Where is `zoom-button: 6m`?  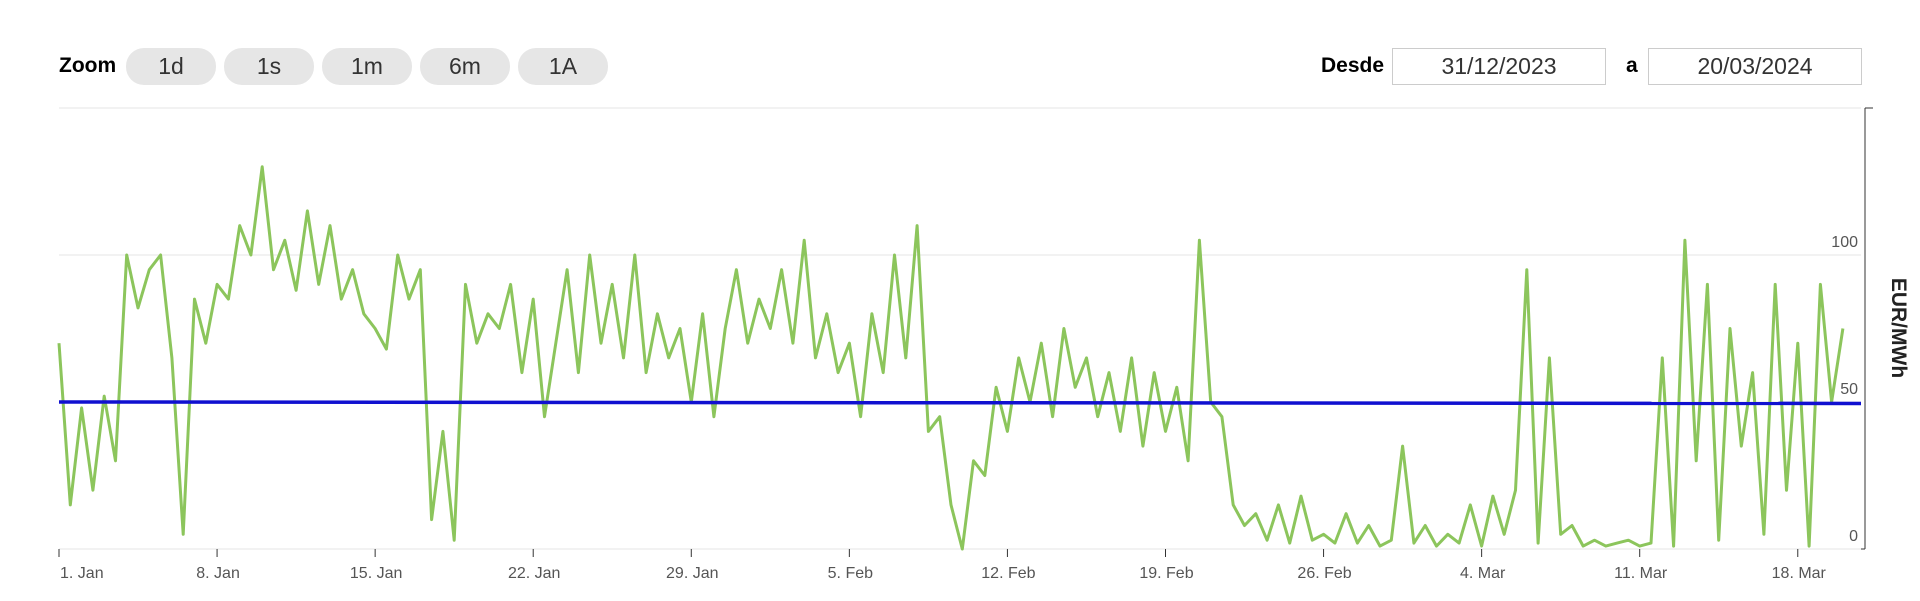
zoom-button: 6m is located at coordinates (465, 66).